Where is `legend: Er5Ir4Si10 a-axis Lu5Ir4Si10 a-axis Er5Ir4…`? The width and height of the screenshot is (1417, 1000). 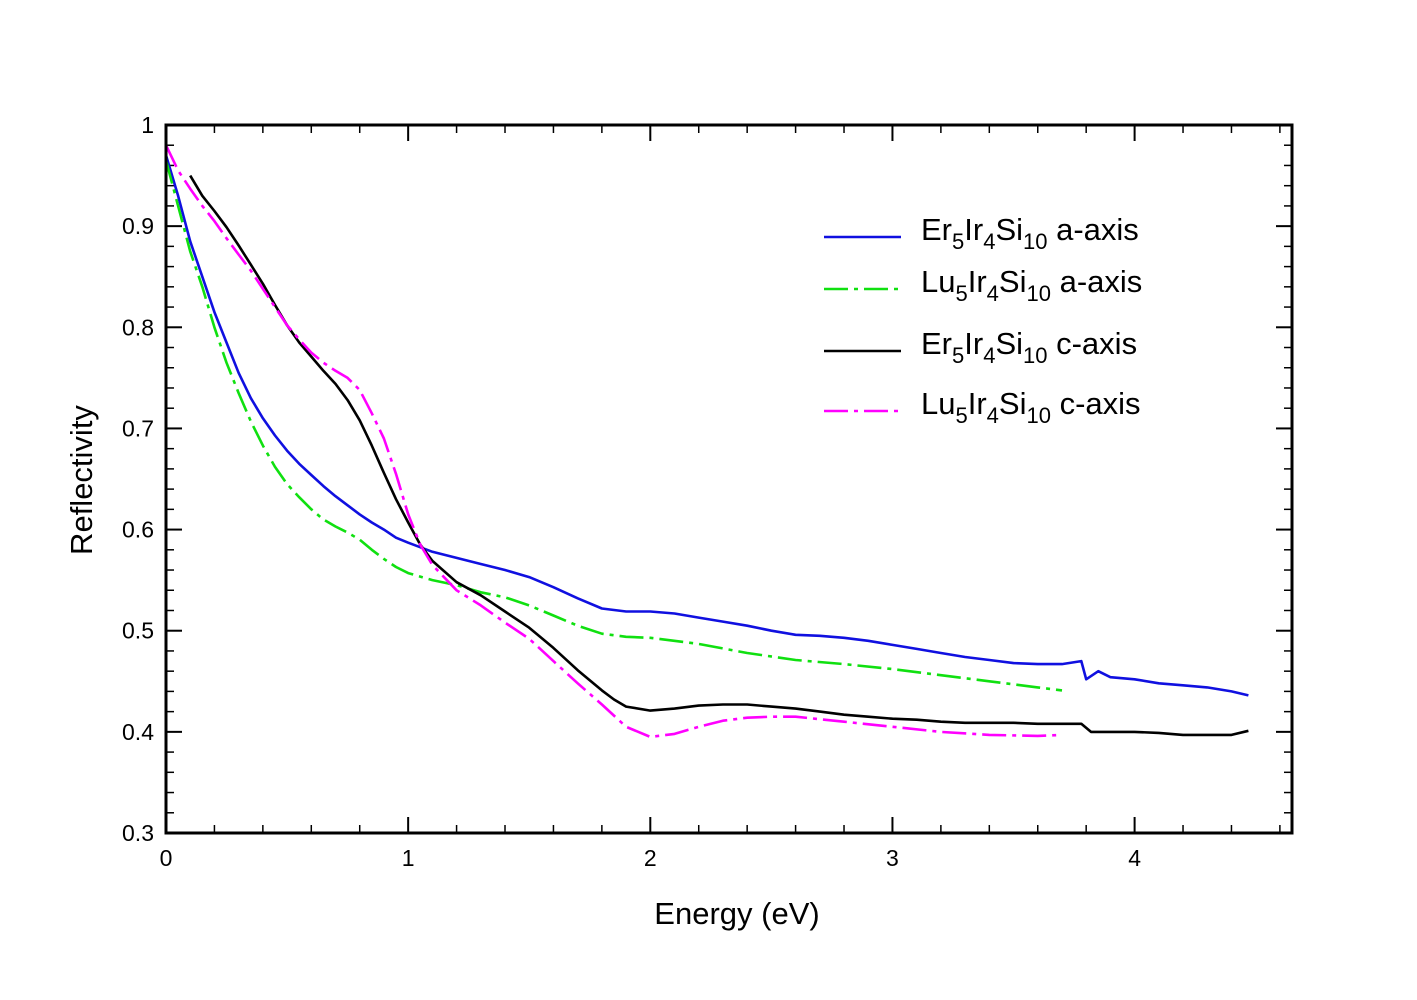
legend: Er5Ir4Si10 a-axis Lu5Ir4Si10 a-axis Er5Ir4… is located at coordinates (983, 320).